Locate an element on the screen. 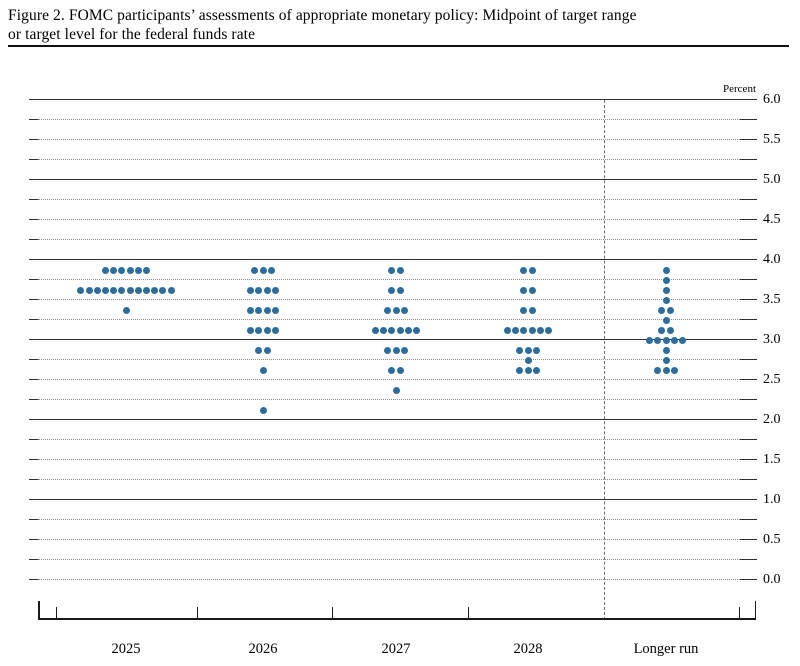 This screenshot has width=800, height=666. y-axis-label: 0.5 is located at coordinates (772, 539).